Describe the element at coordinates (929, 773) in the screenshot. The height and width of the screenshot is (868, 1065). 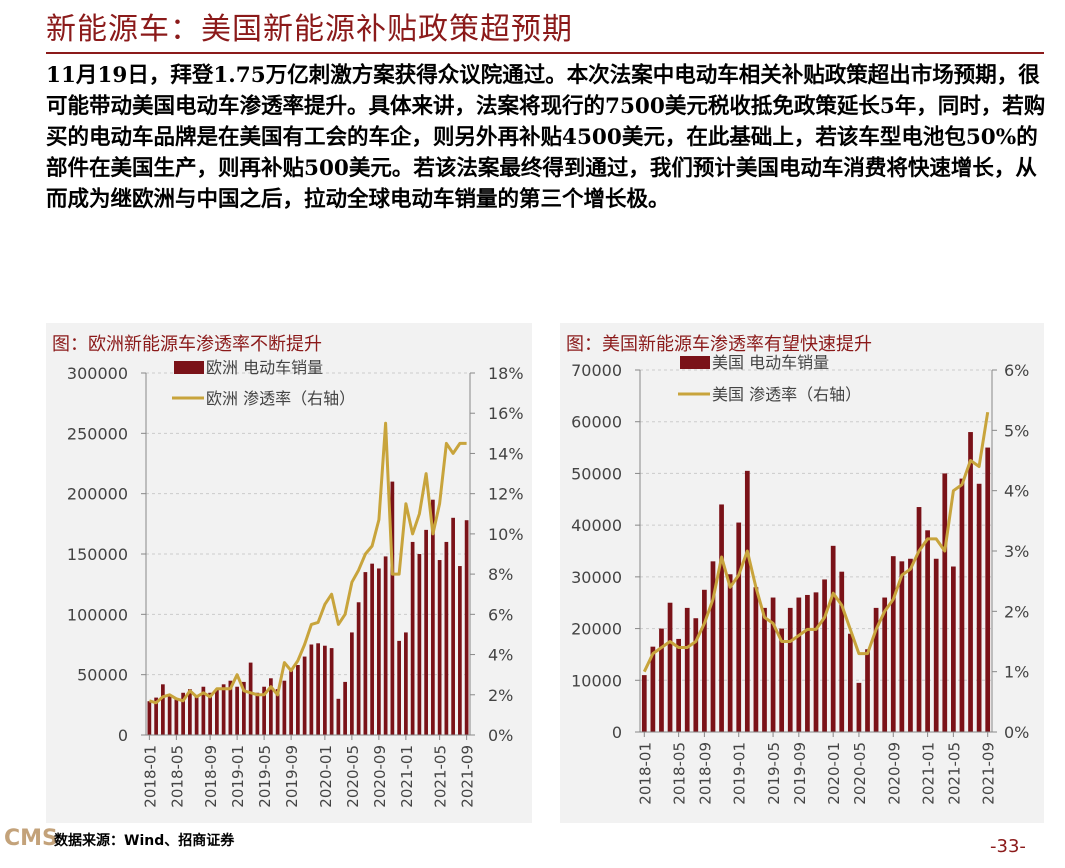
I see `us-x-tick-label: 2021-01` at that location.